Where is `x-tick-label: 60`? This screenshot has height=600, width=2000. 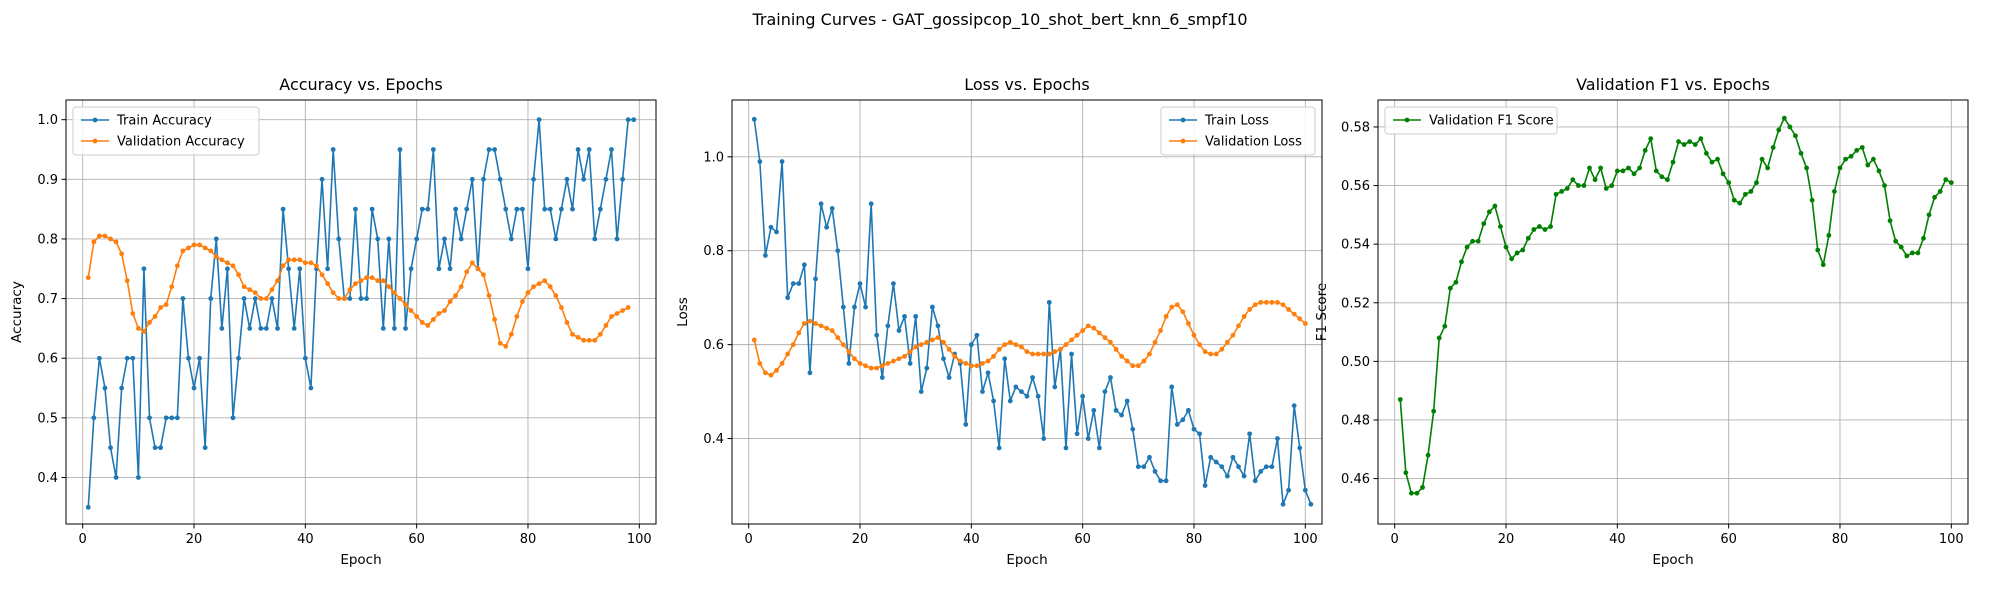
x-tick-label: 60 is located at coordinates (1082, 539).